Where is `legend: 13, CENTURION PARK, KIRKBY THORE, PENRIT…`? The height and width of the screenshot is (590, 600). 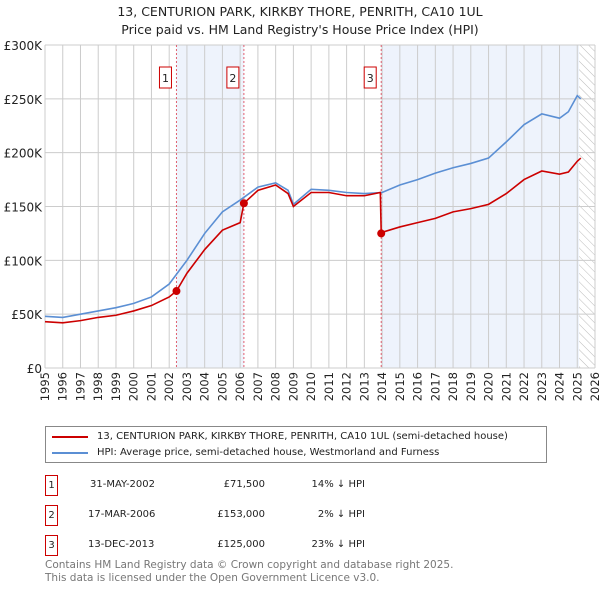
legend: 13, CENTURION PARK, KIRKBY THORE, PENRIT… is located at coordinates (296, 444).